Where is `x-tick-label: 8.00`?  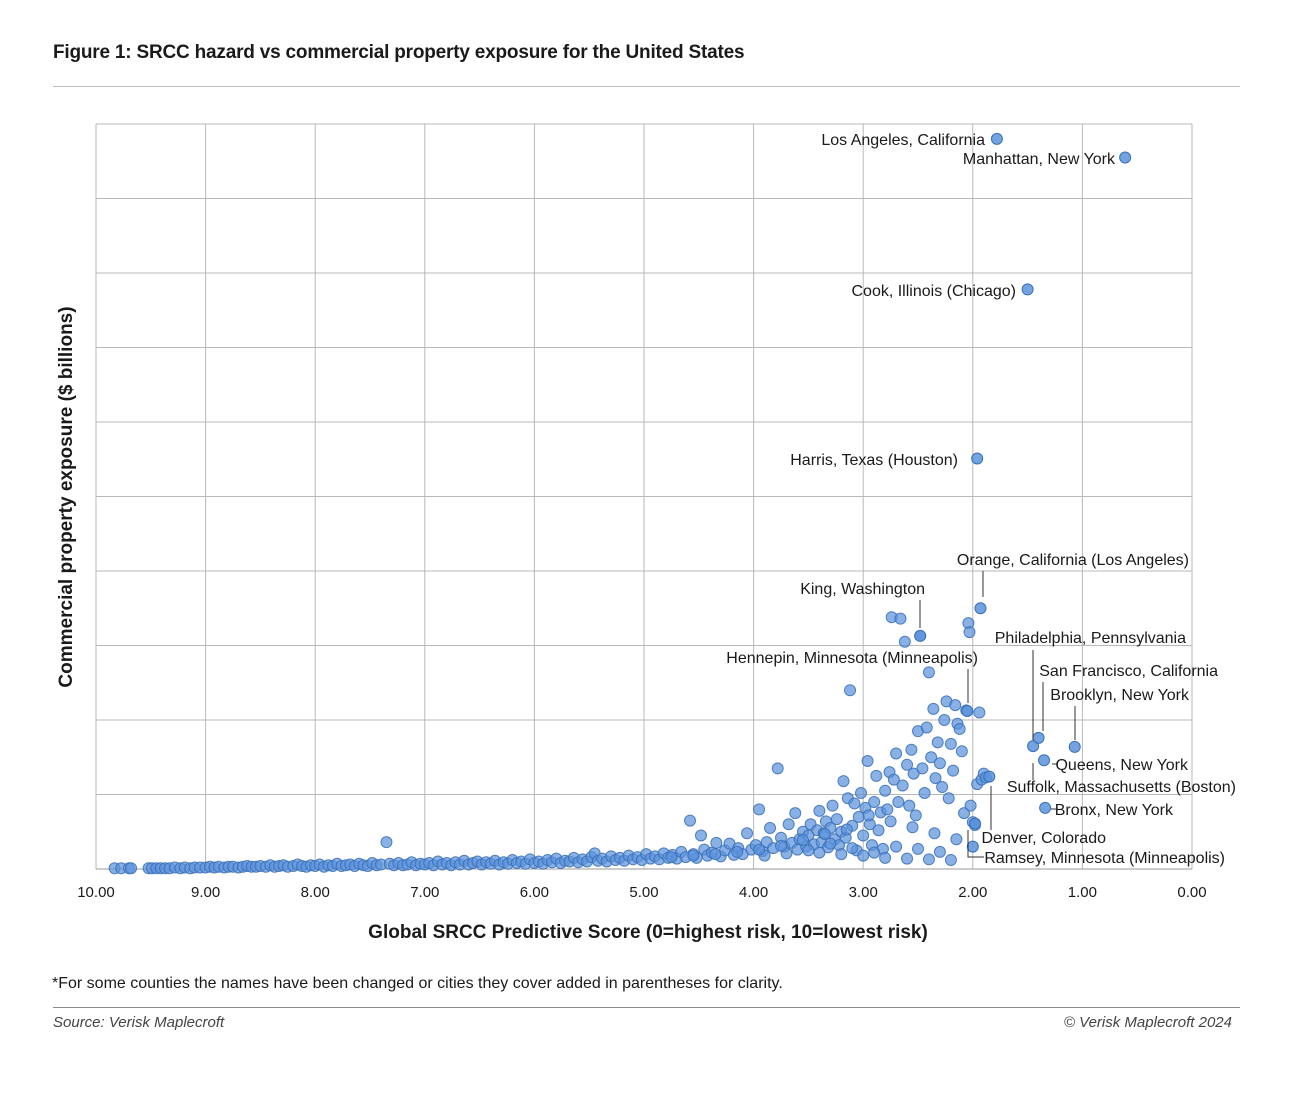 x-tick-label: 8.00 is located at coordinates (315, 892).